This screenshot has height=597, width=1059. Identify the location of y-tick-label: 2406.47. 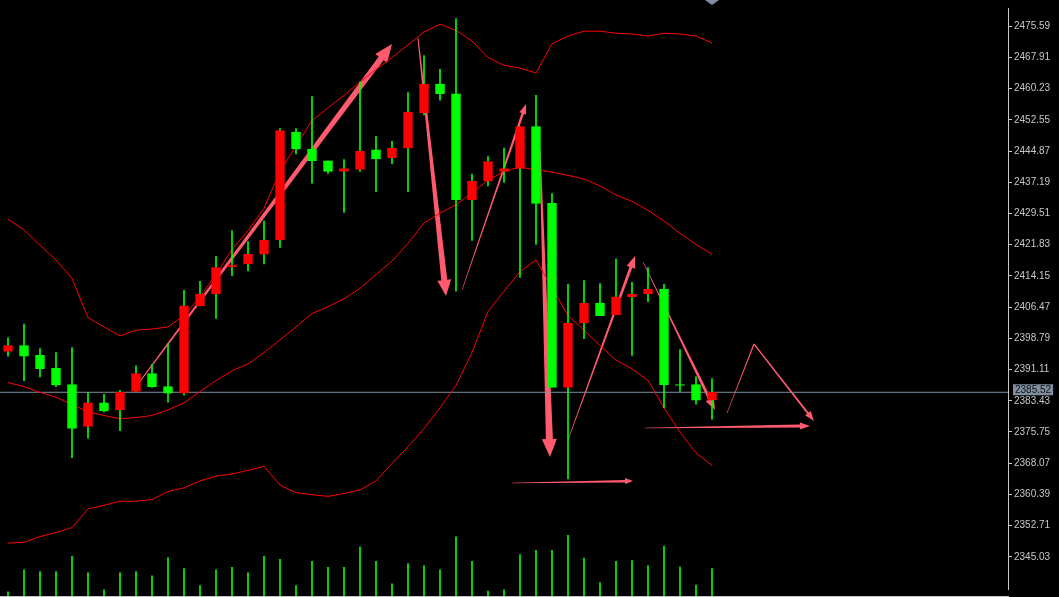
(1032, 306).